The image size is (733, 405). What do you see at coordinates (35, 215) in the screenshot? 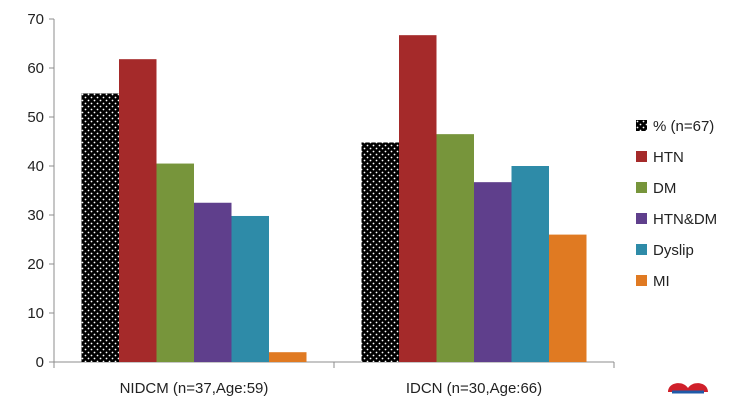
I see `y-tick-label: 30` at bounding box center [35, 215].